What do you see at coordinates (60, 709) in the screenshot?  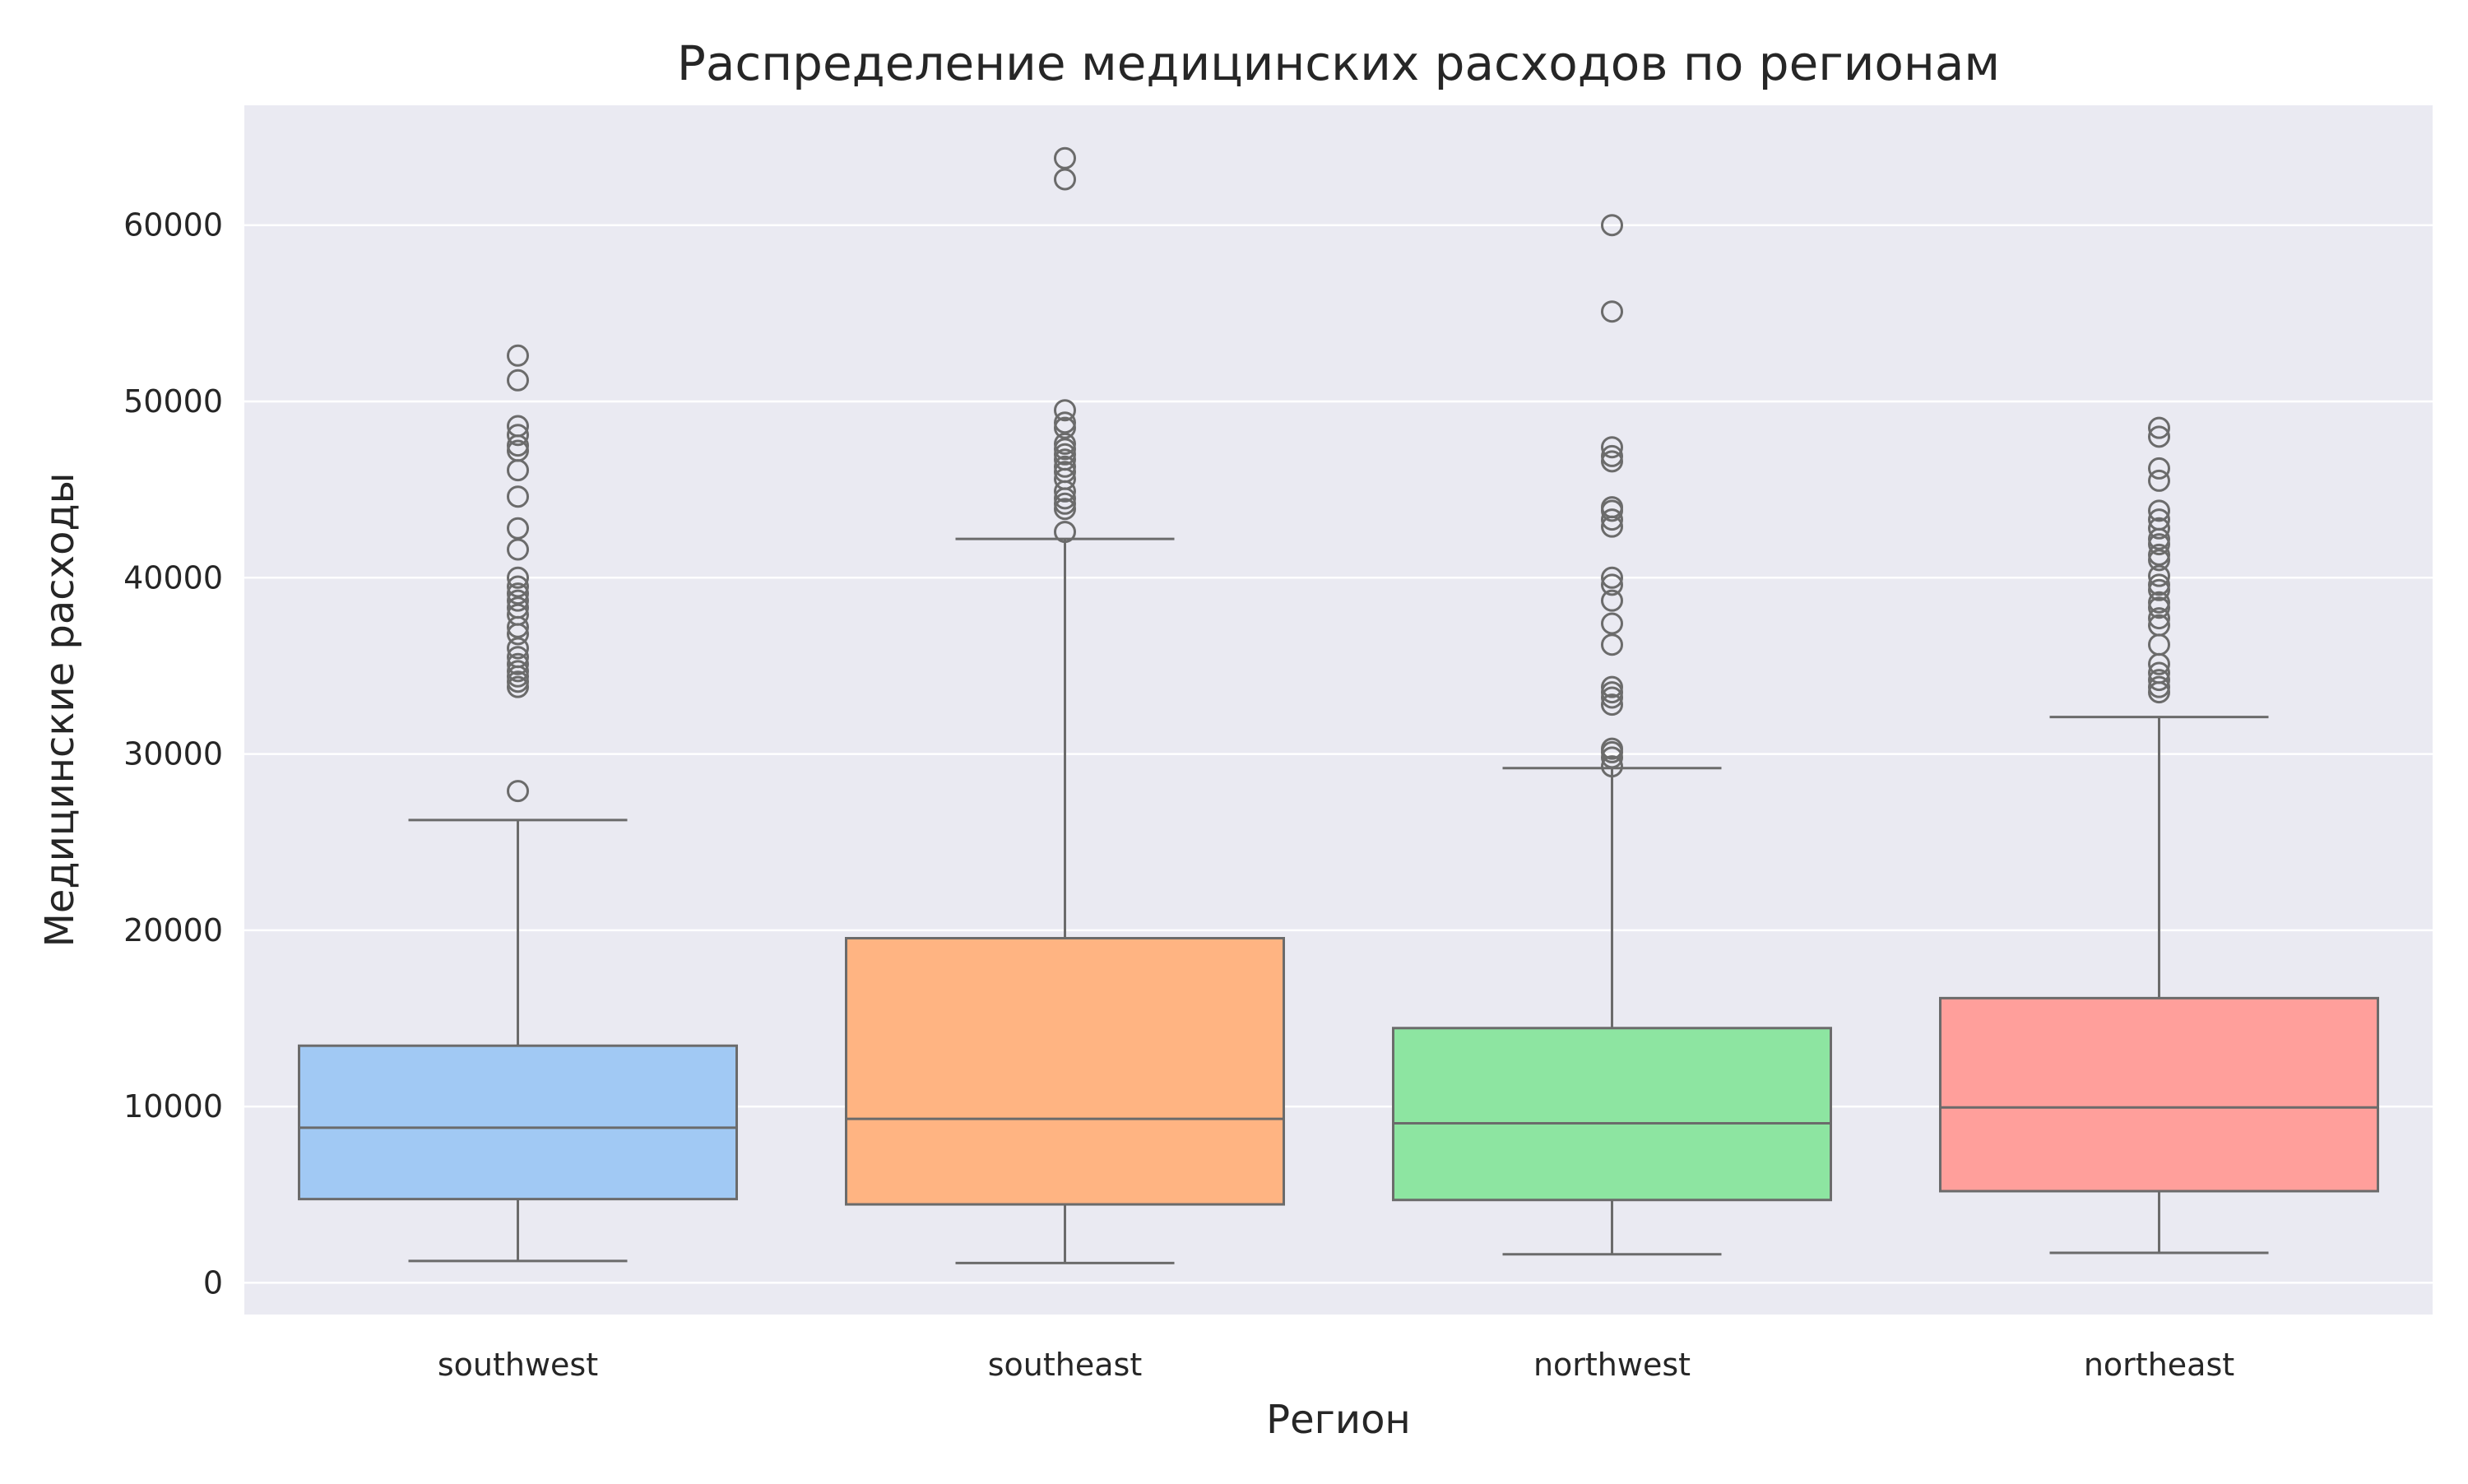 I see `y-axis-title: Медицинские расходы` at bounding box center [60, 709].